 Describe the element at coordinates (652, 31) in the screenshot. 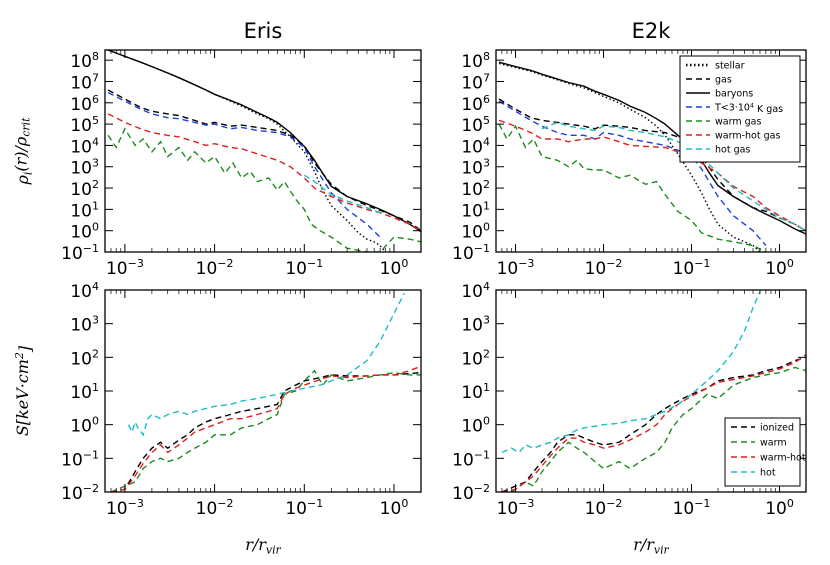

I see `chart-title: E2k` at that location.